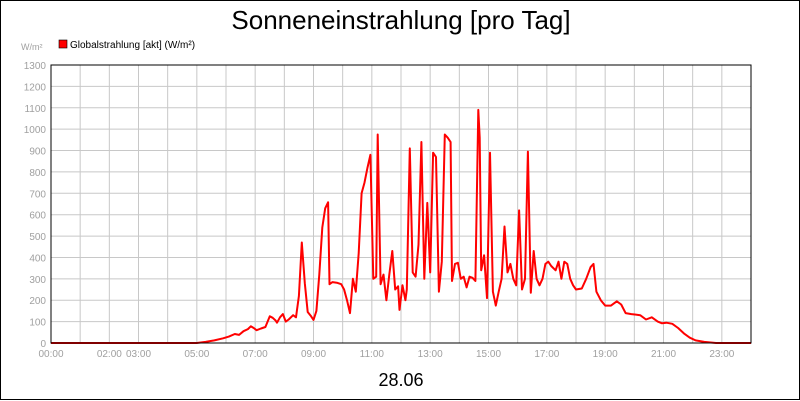 The width and height of the screenshot is (800, 401). I want to click on y-tick-label: 1200, so click(35, 87).